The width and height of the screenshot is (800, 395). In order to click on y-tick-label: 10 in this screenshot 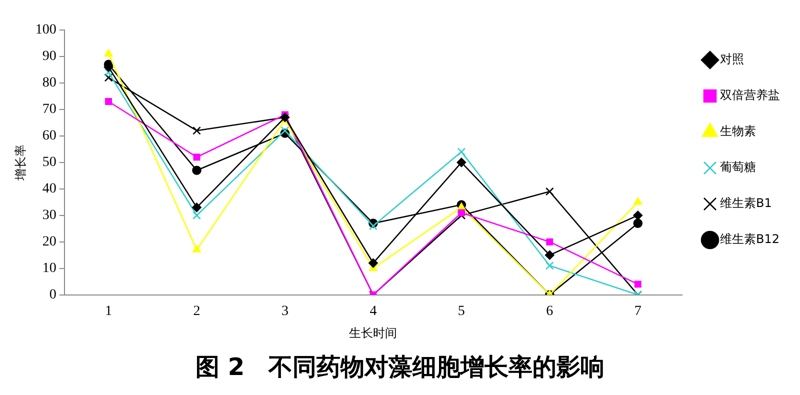, I will do `click(49, 268)`.